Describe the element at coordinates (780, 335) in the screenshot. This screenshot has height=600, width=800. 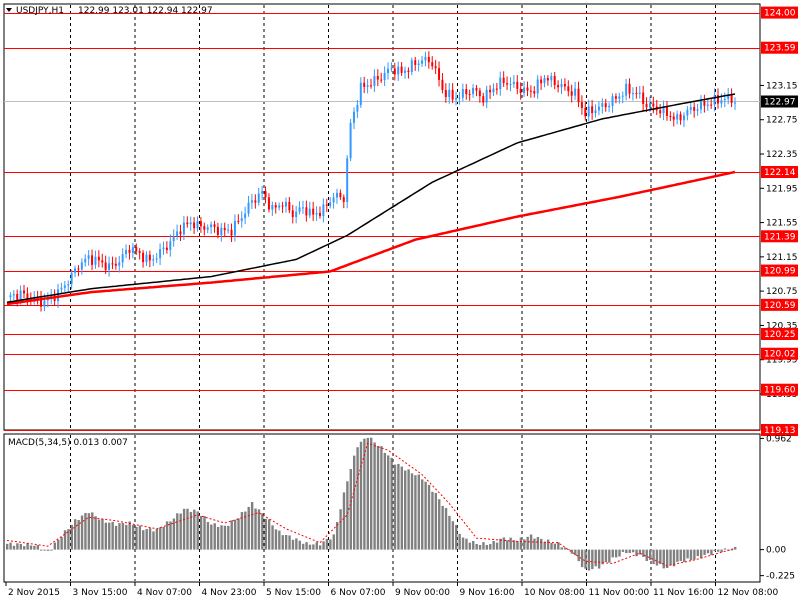
I see `level-label-text: 120.25` at that location.